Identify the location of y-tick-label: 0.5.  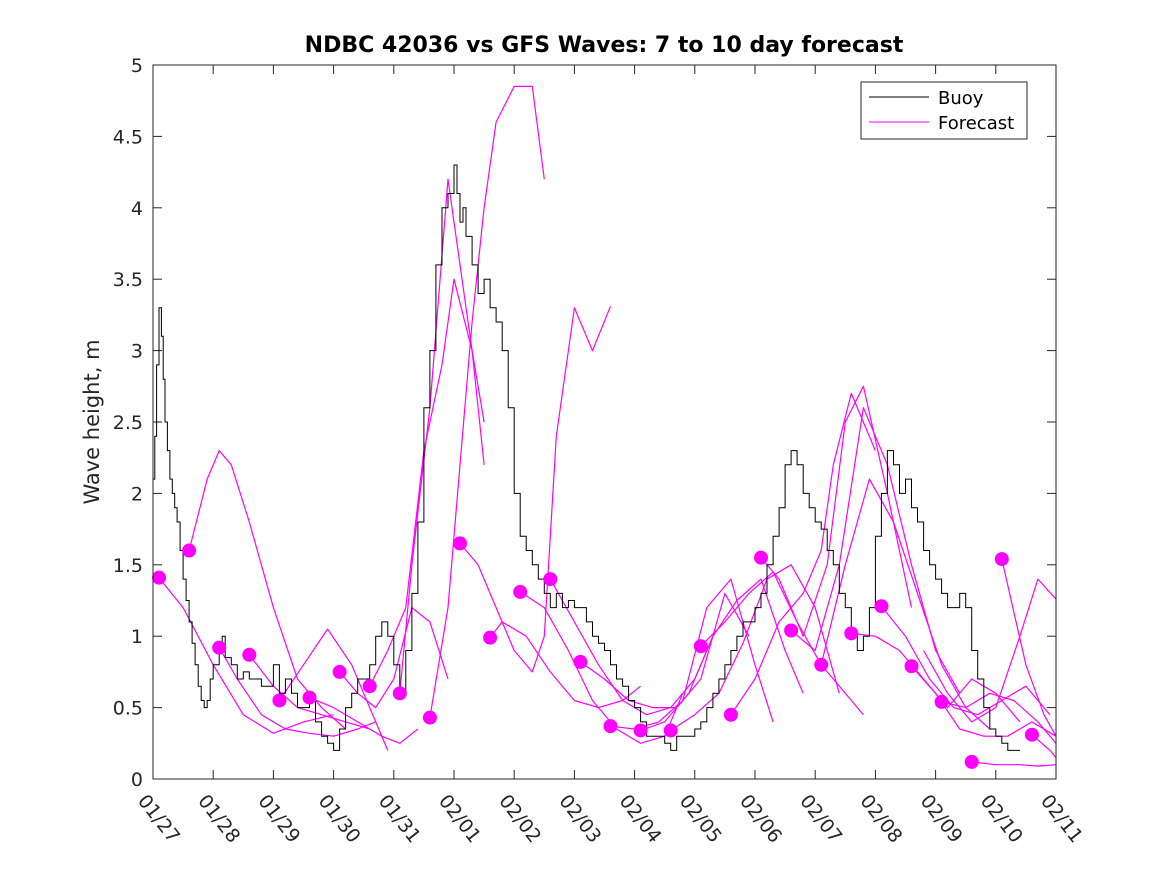
(128, 709).